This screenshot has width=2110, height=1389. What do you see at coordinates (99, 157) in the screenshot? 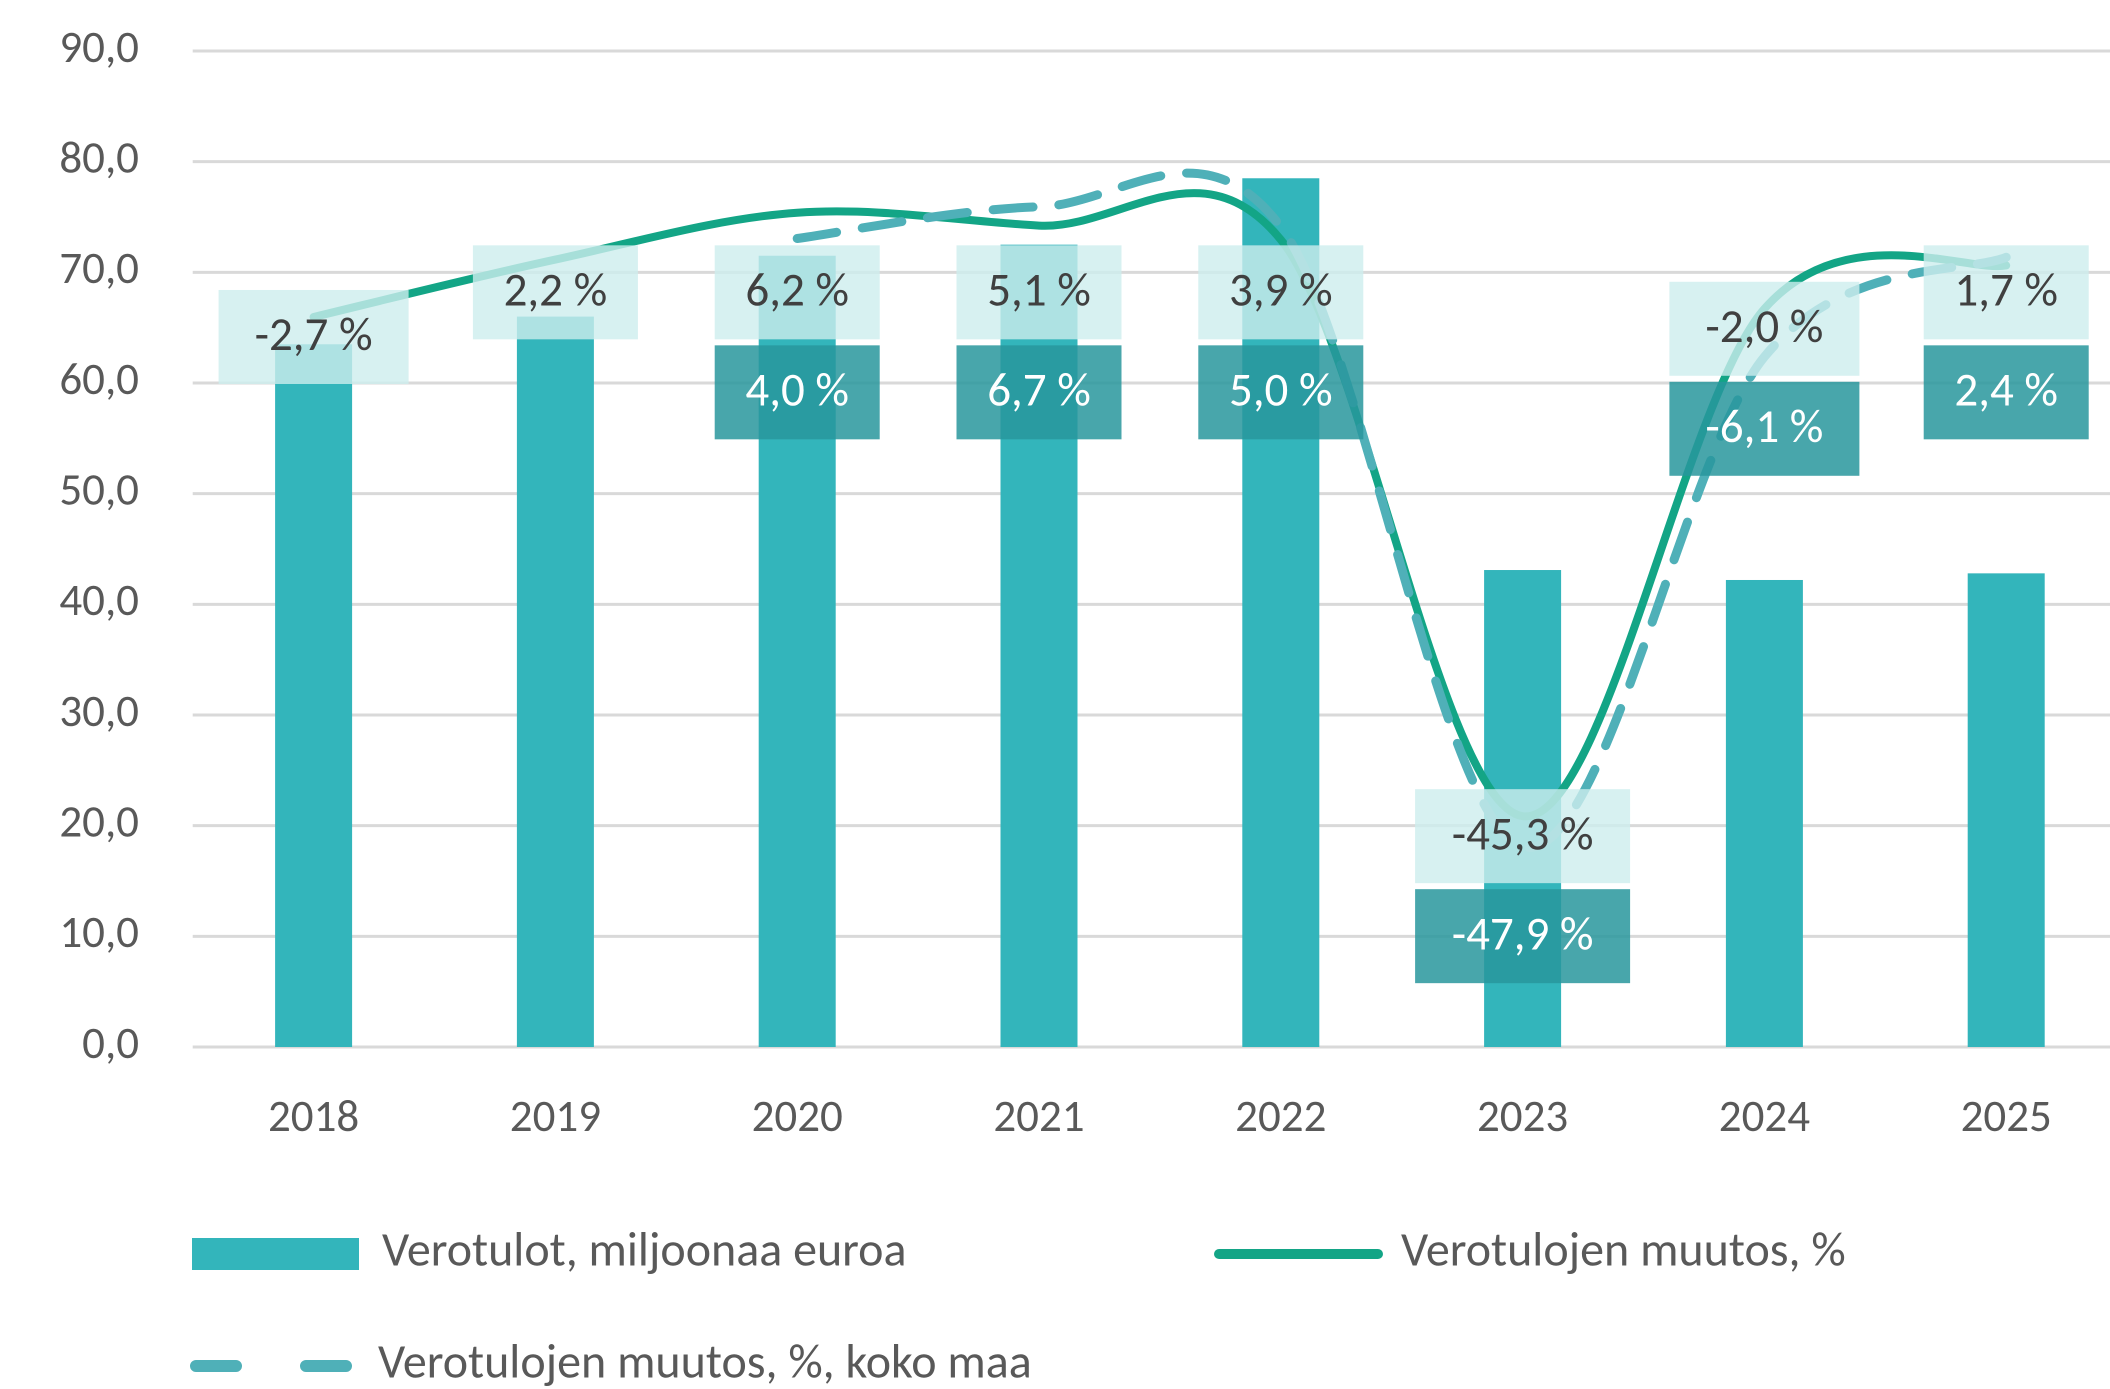
I see `y-tick-label: 80,0` at bounding box center [99, 157].